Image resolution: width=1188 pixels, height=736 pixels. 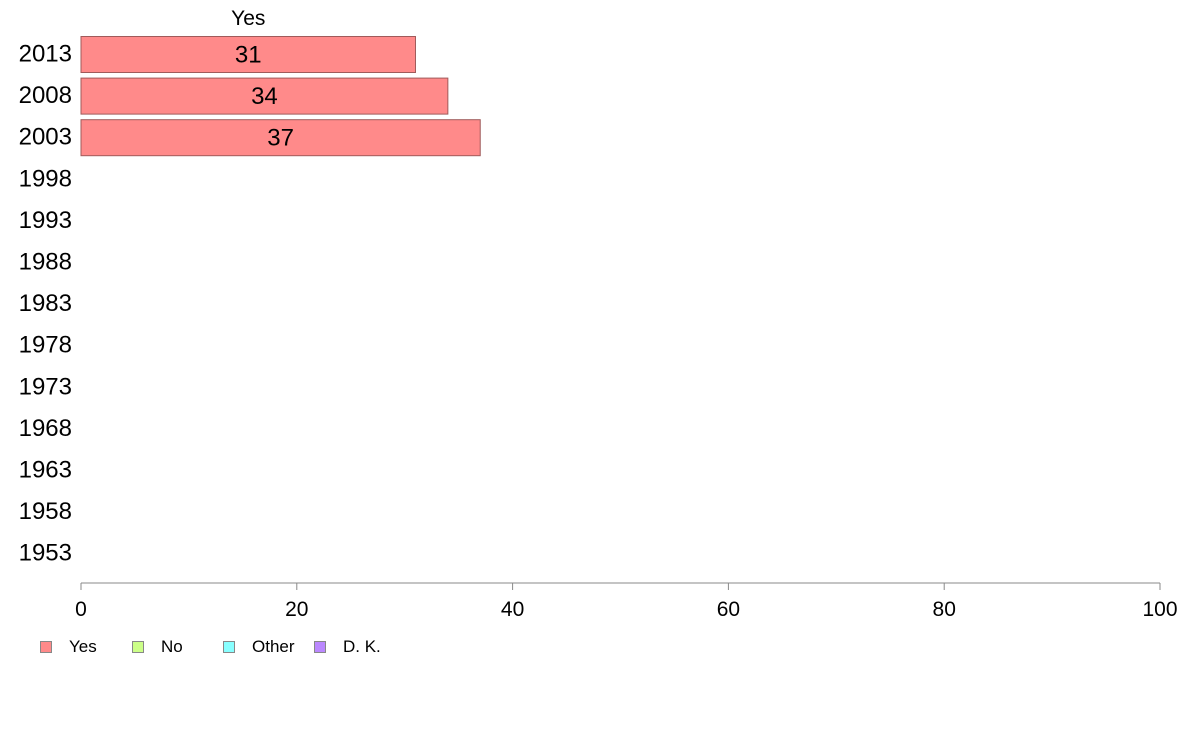 I want to click on legend-item-no: No, so click(x=177, y=647).